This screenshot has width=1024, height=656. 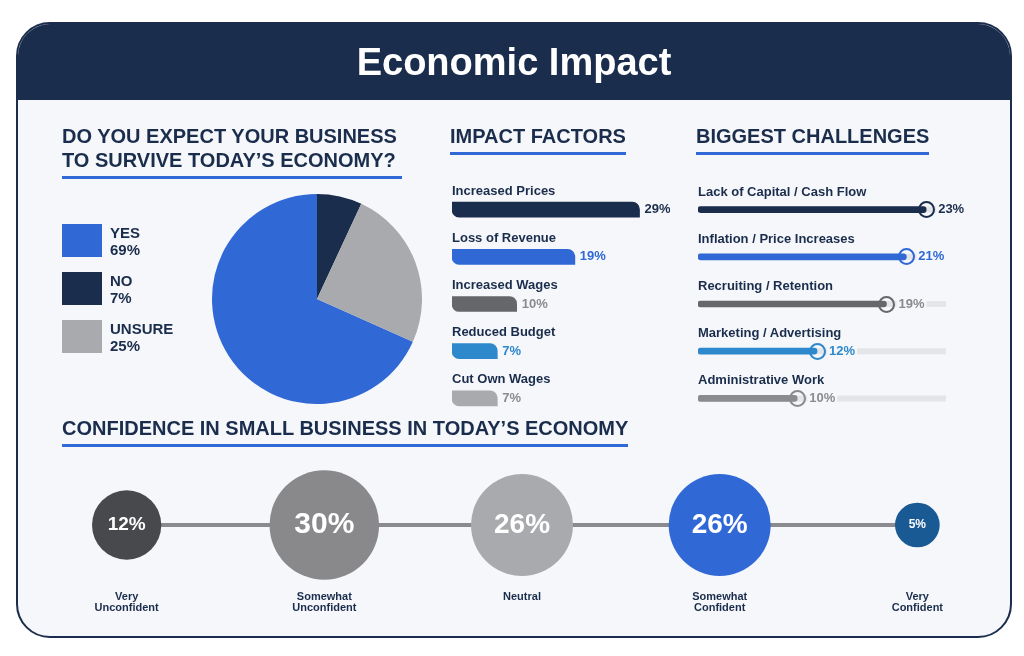 I want to click on y-tick-label: Increased Prices, so click(x=504, y=190).